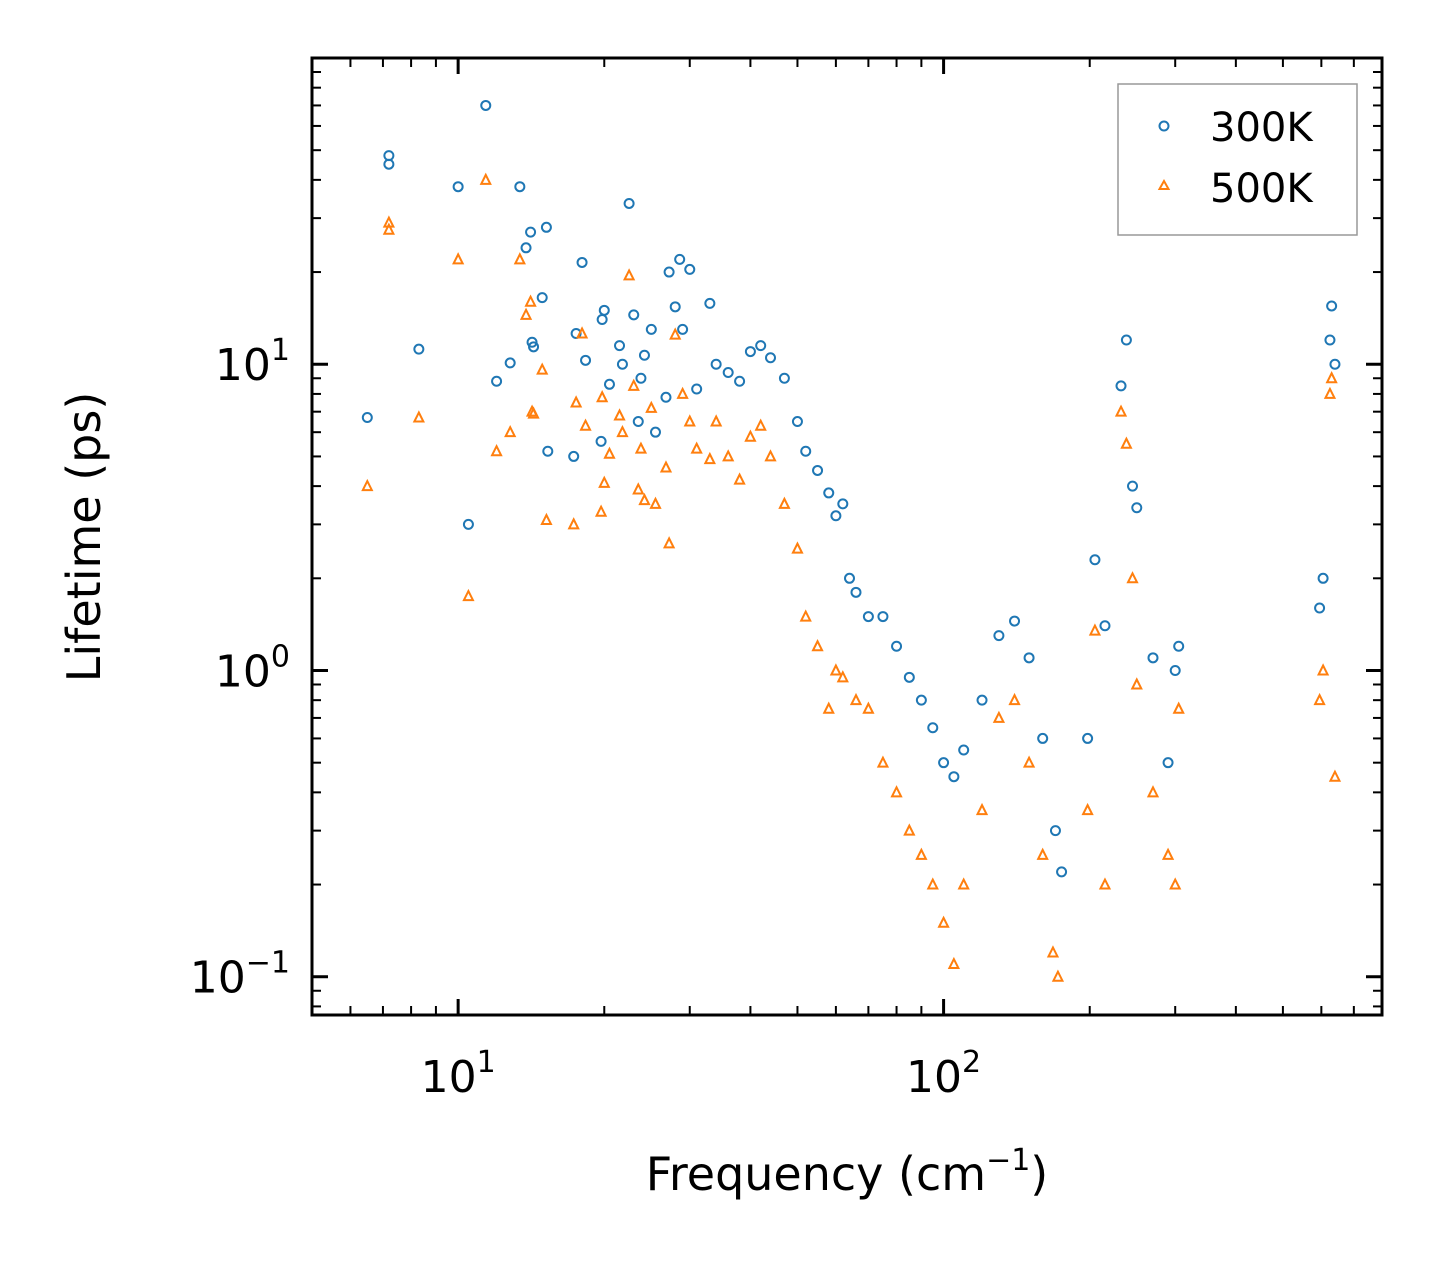 The image size is (1442, 1265). I want to click on legend-marker-300k, so click(1164, 126).